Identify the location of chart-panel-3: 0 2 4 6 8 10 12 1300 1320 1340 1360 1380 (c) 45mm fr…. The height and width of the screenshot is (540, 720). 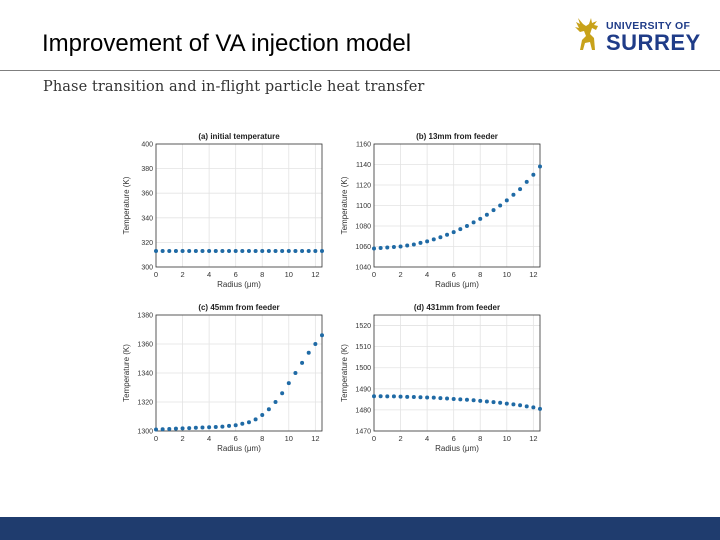
(223, 378).